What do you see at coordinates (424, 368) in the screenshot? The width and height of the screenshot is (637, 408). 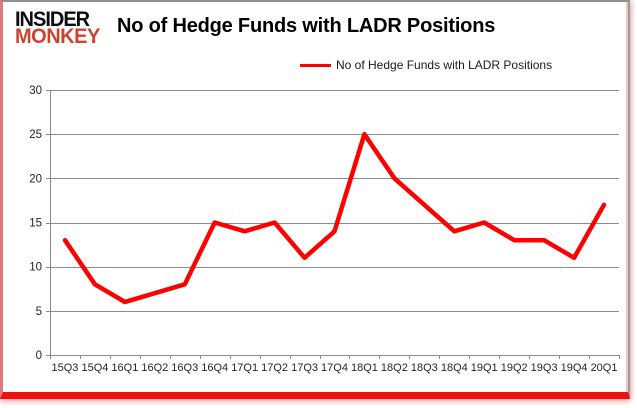 I see `x-tick-label: 18Q3` at bounding box center [424, 368].